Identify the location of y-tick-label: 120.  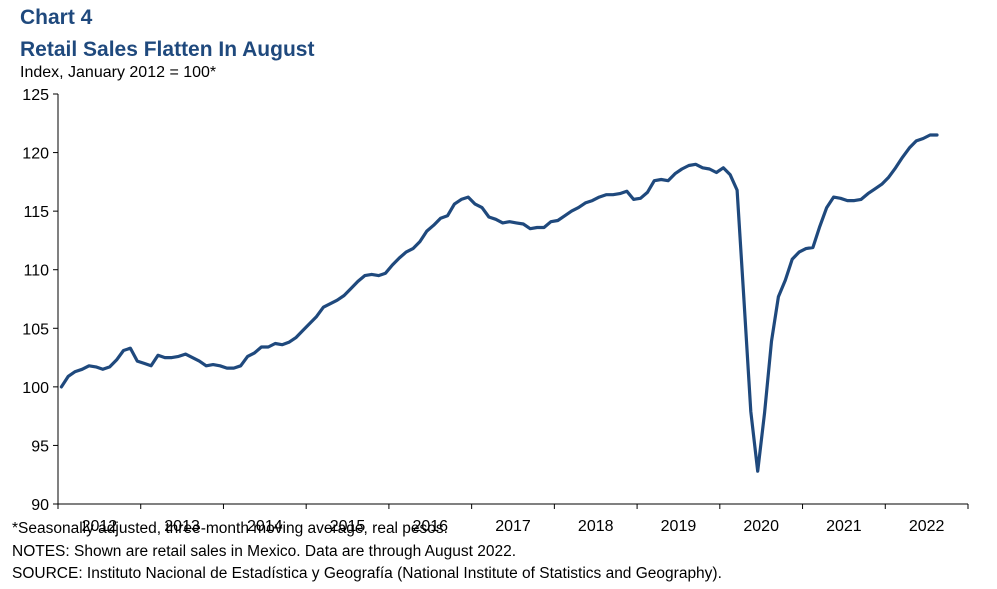
(35, 154).